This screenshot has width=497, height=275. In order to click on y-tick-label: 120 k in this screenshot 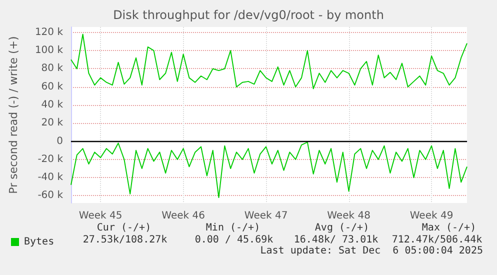, I will do `click(49, 32)`.